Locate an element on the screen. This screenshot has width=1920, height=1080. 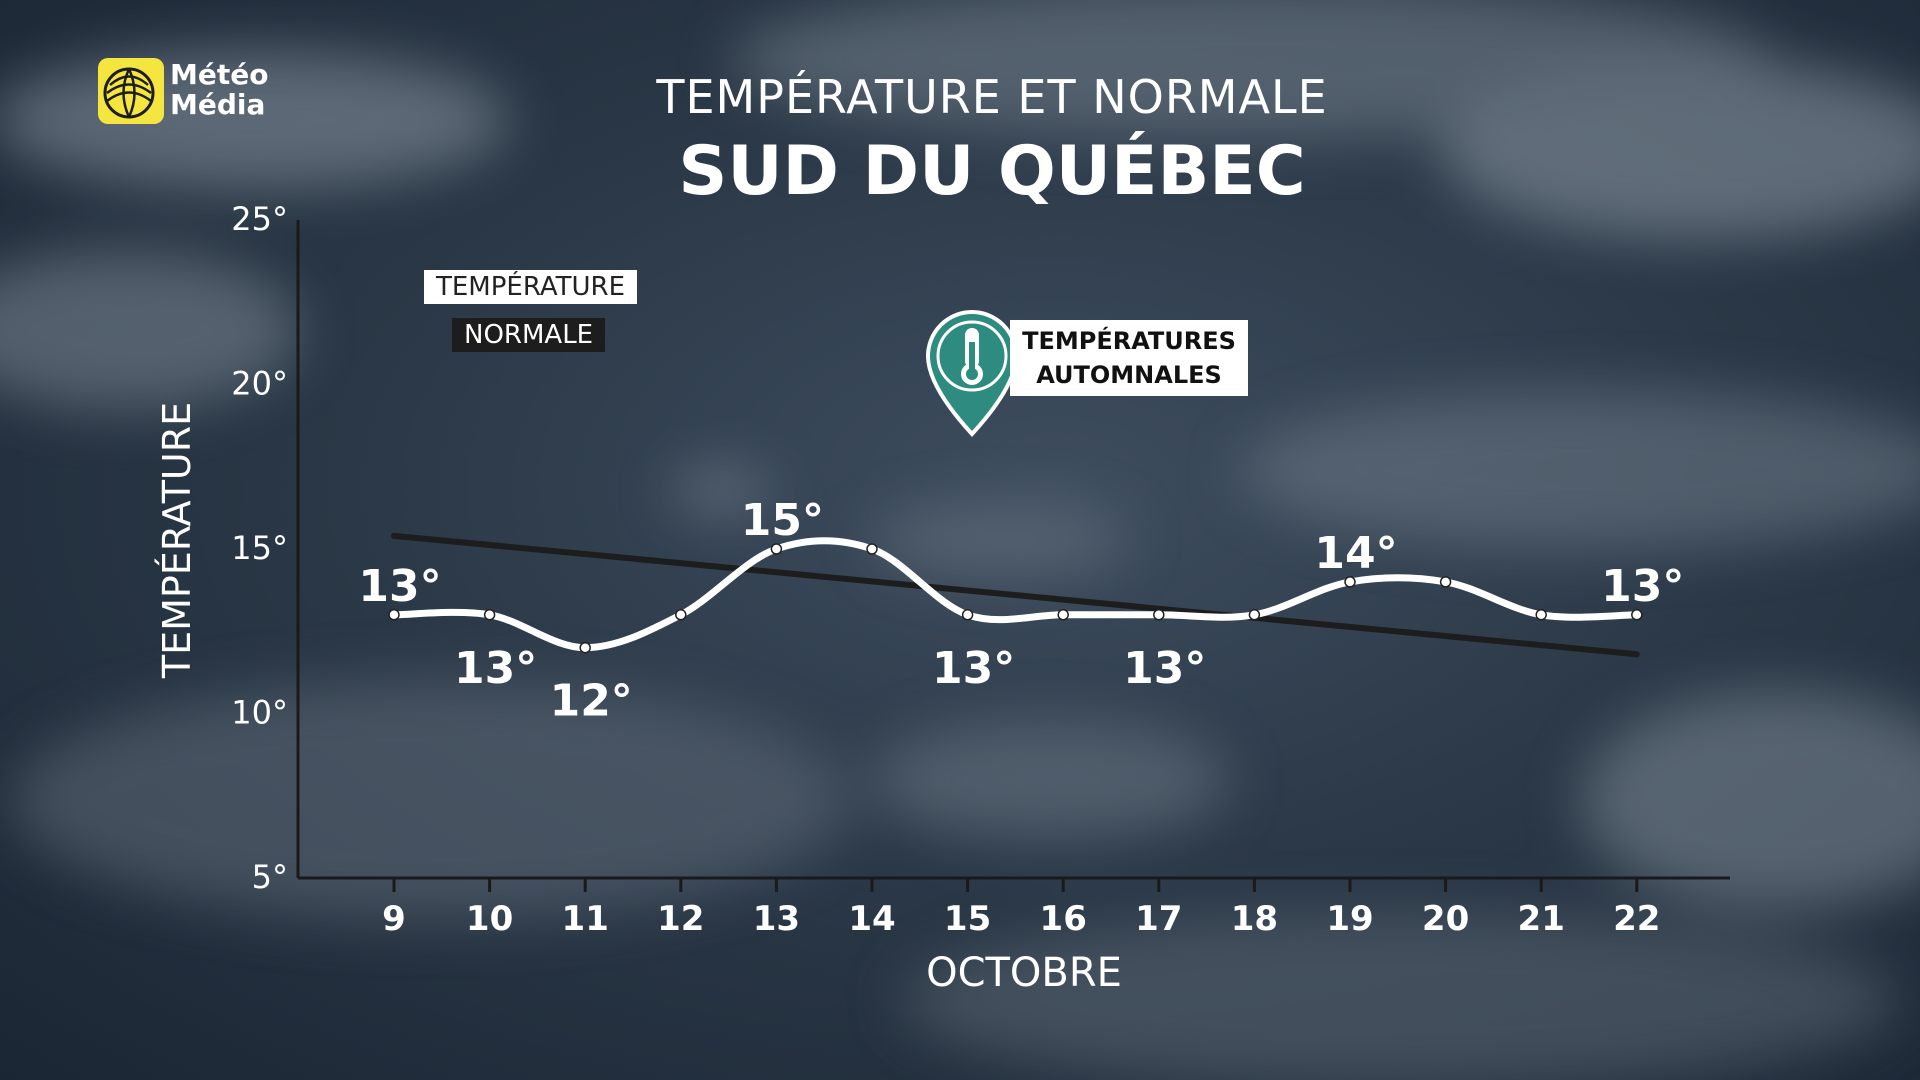
chart-marks is located at coordinates (1015, 595).